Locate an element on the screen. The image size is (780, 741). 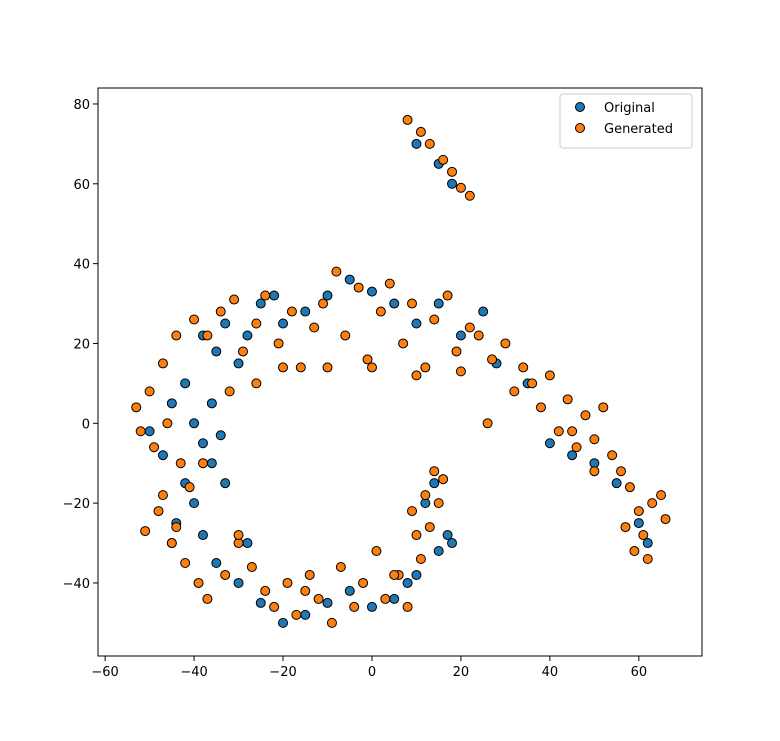
x-tick-label: 40 is located at coordinates (550, 672).